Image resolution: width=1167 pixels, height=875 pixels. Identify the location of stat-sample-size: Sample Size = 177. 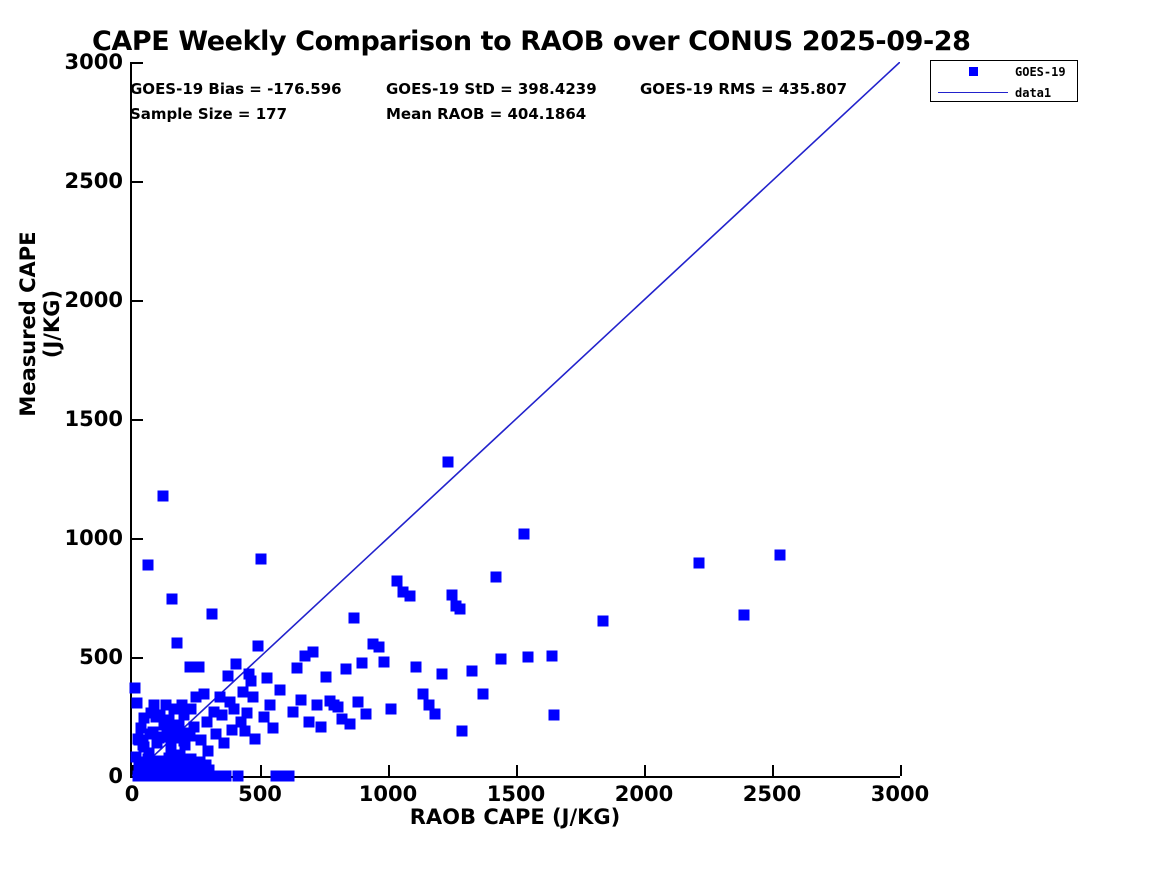
(209, 114).